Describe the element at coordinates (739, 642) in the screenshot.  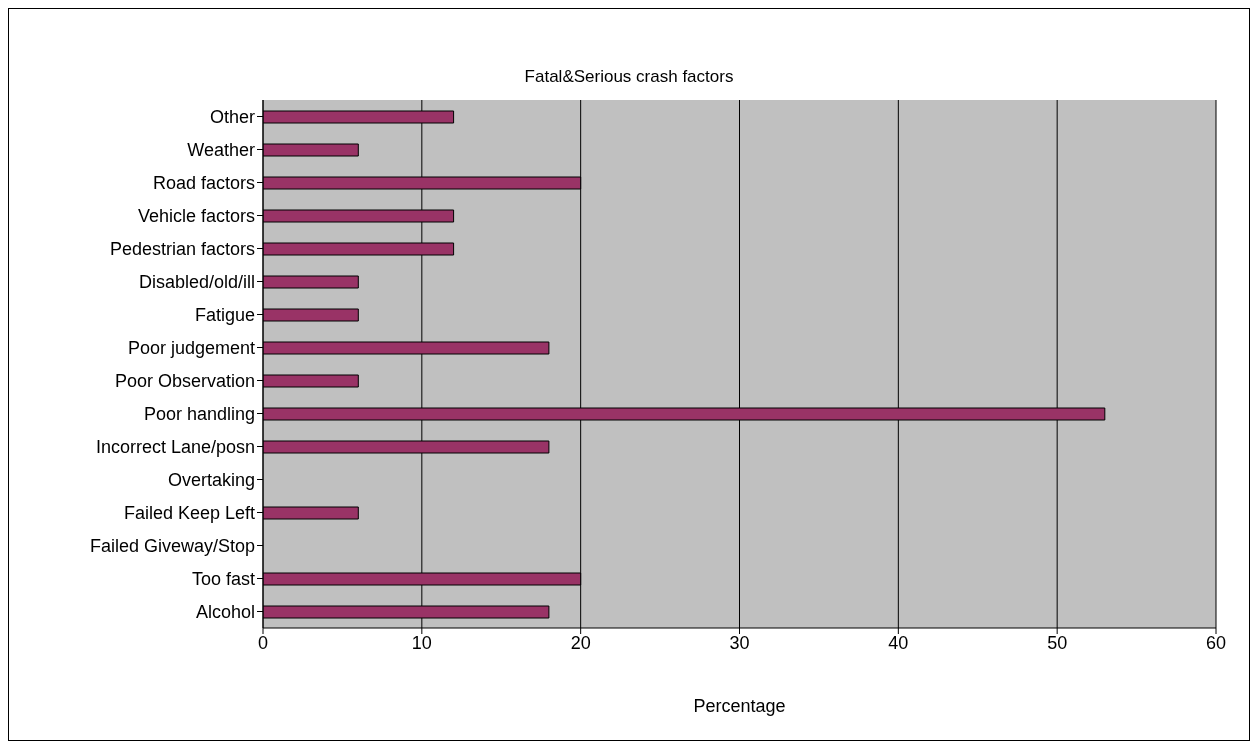
I see `x-tick-label: 30` at that location.